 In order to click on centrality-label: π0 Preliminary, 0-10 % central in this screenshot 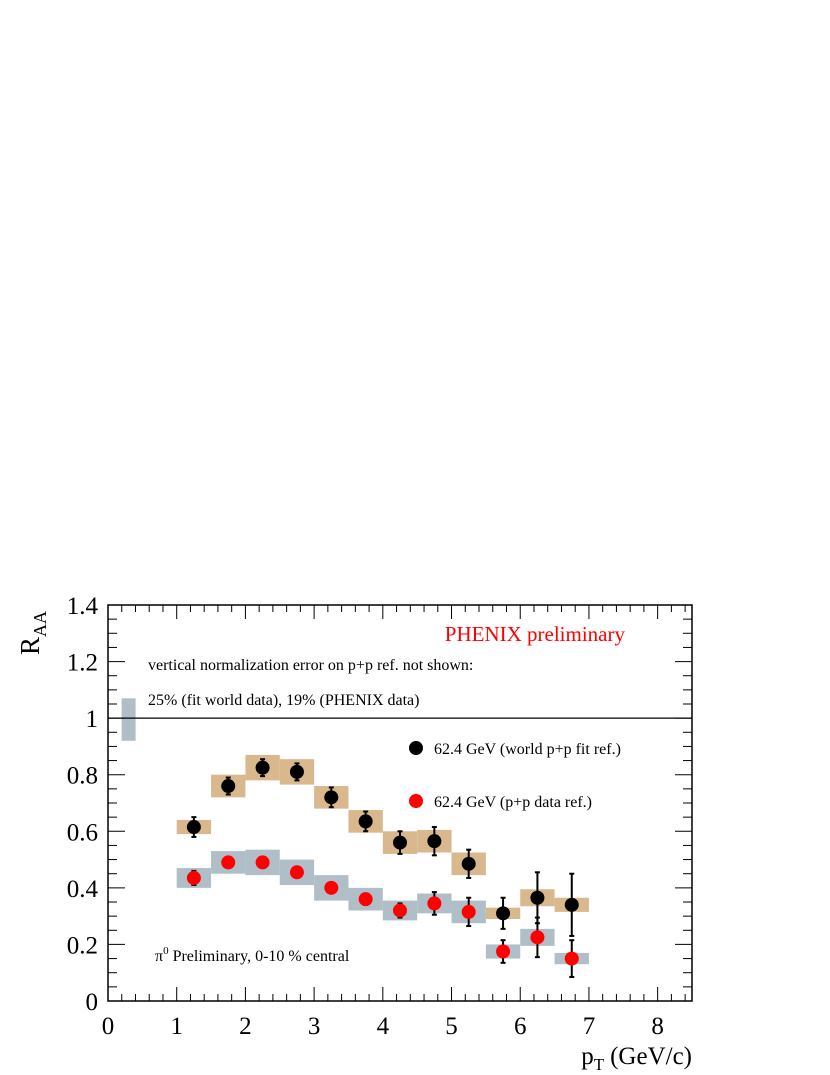, I will do `click(252, 955)`.